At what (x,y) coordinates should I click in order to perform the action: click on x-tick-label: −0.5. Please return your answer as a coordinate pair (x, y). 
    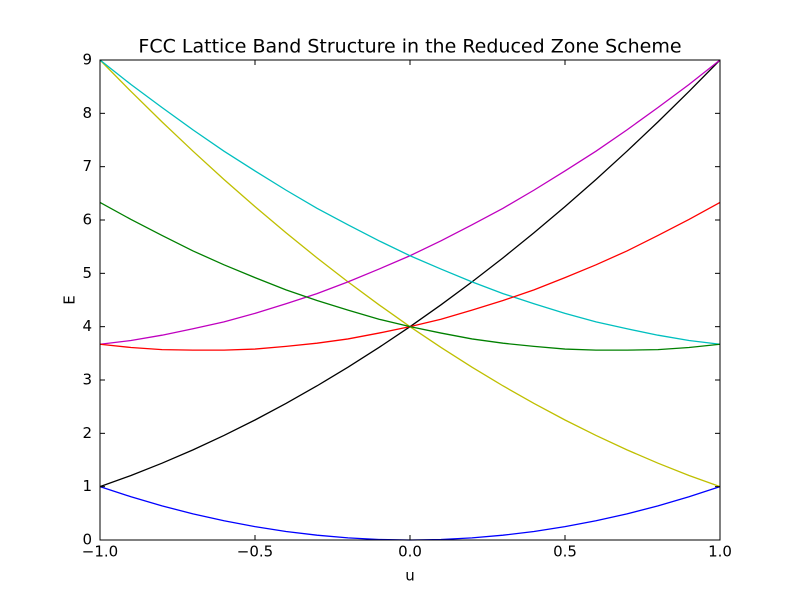
    Looking at the image, I should click on (255, 552).